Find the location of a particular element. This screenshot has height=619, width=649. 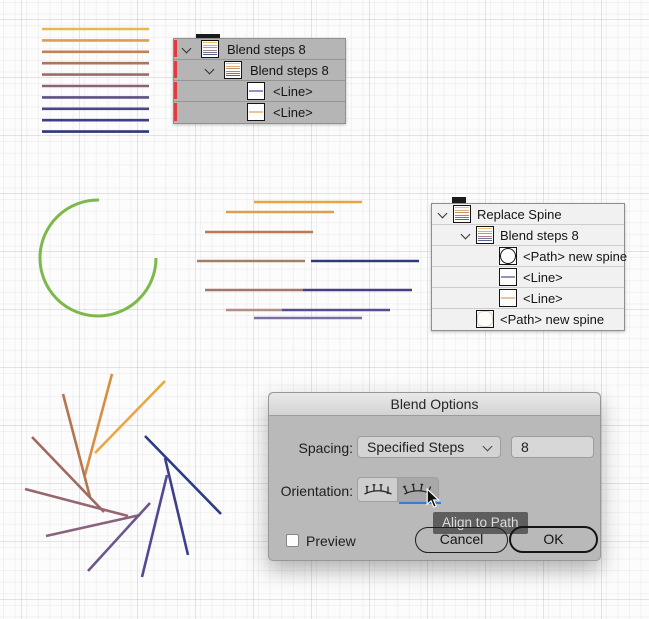

spacing-dropdown-value: Specified Steps is located at coordinates (416, 447).